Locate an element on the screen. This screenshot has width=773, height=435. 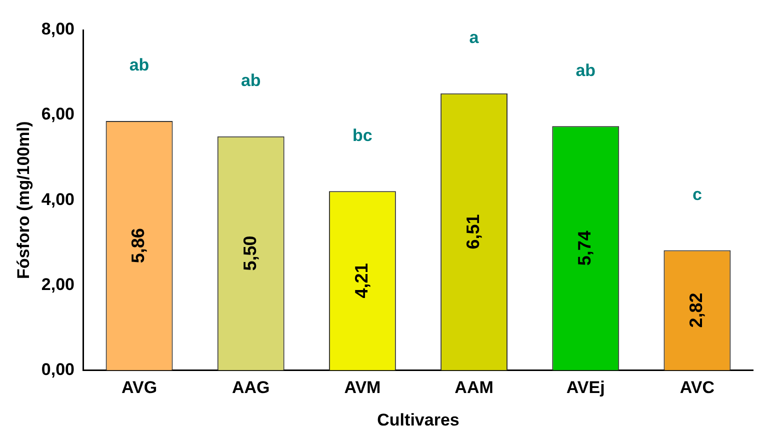
y-tick-label: 0,00 is located at coordinates (57, 369).